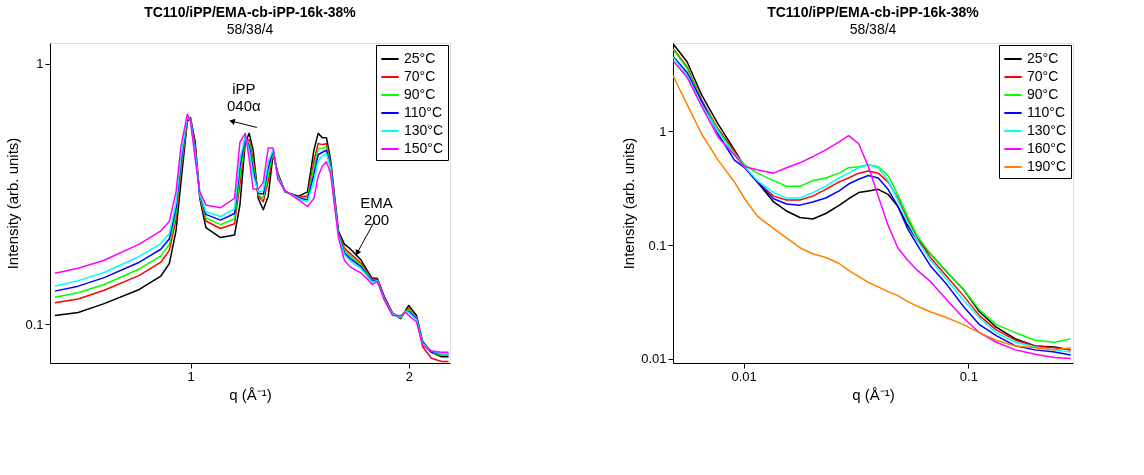  I want to click on x-tick-label: 1, so click(191, 376).